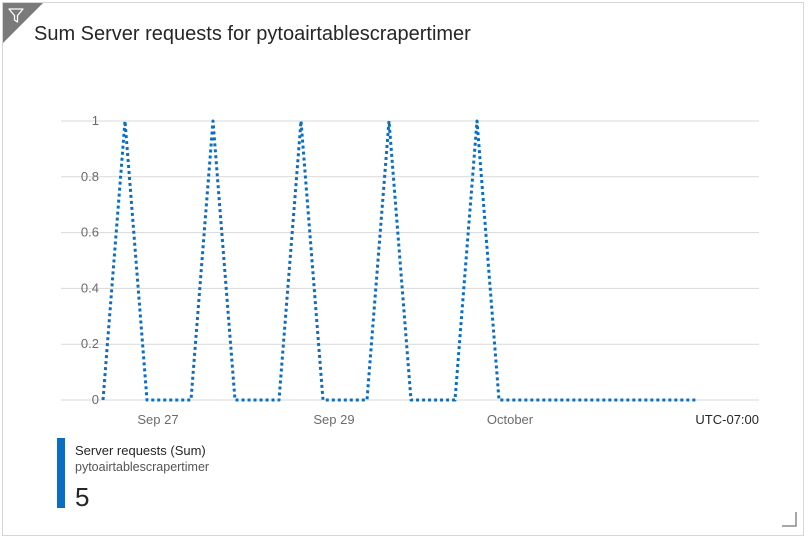 This screenshot has height=540, width=808. What do you see at coordinates (333, 419) in the screenshot?
I see `x-tick-label: Sep 29` at bounding box center [333, 419].